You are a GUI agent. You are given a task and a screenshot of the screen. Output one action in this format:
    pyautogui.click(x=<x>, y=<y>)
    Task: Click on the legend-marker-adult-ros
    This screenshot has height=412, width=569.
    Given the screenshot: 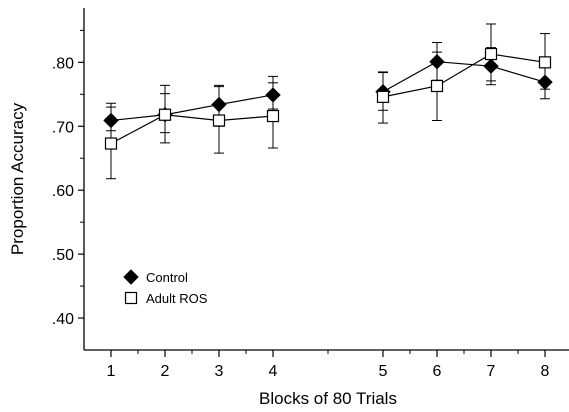 What is the action you would take?
    pyautogui.click(x=131, y=298)
    